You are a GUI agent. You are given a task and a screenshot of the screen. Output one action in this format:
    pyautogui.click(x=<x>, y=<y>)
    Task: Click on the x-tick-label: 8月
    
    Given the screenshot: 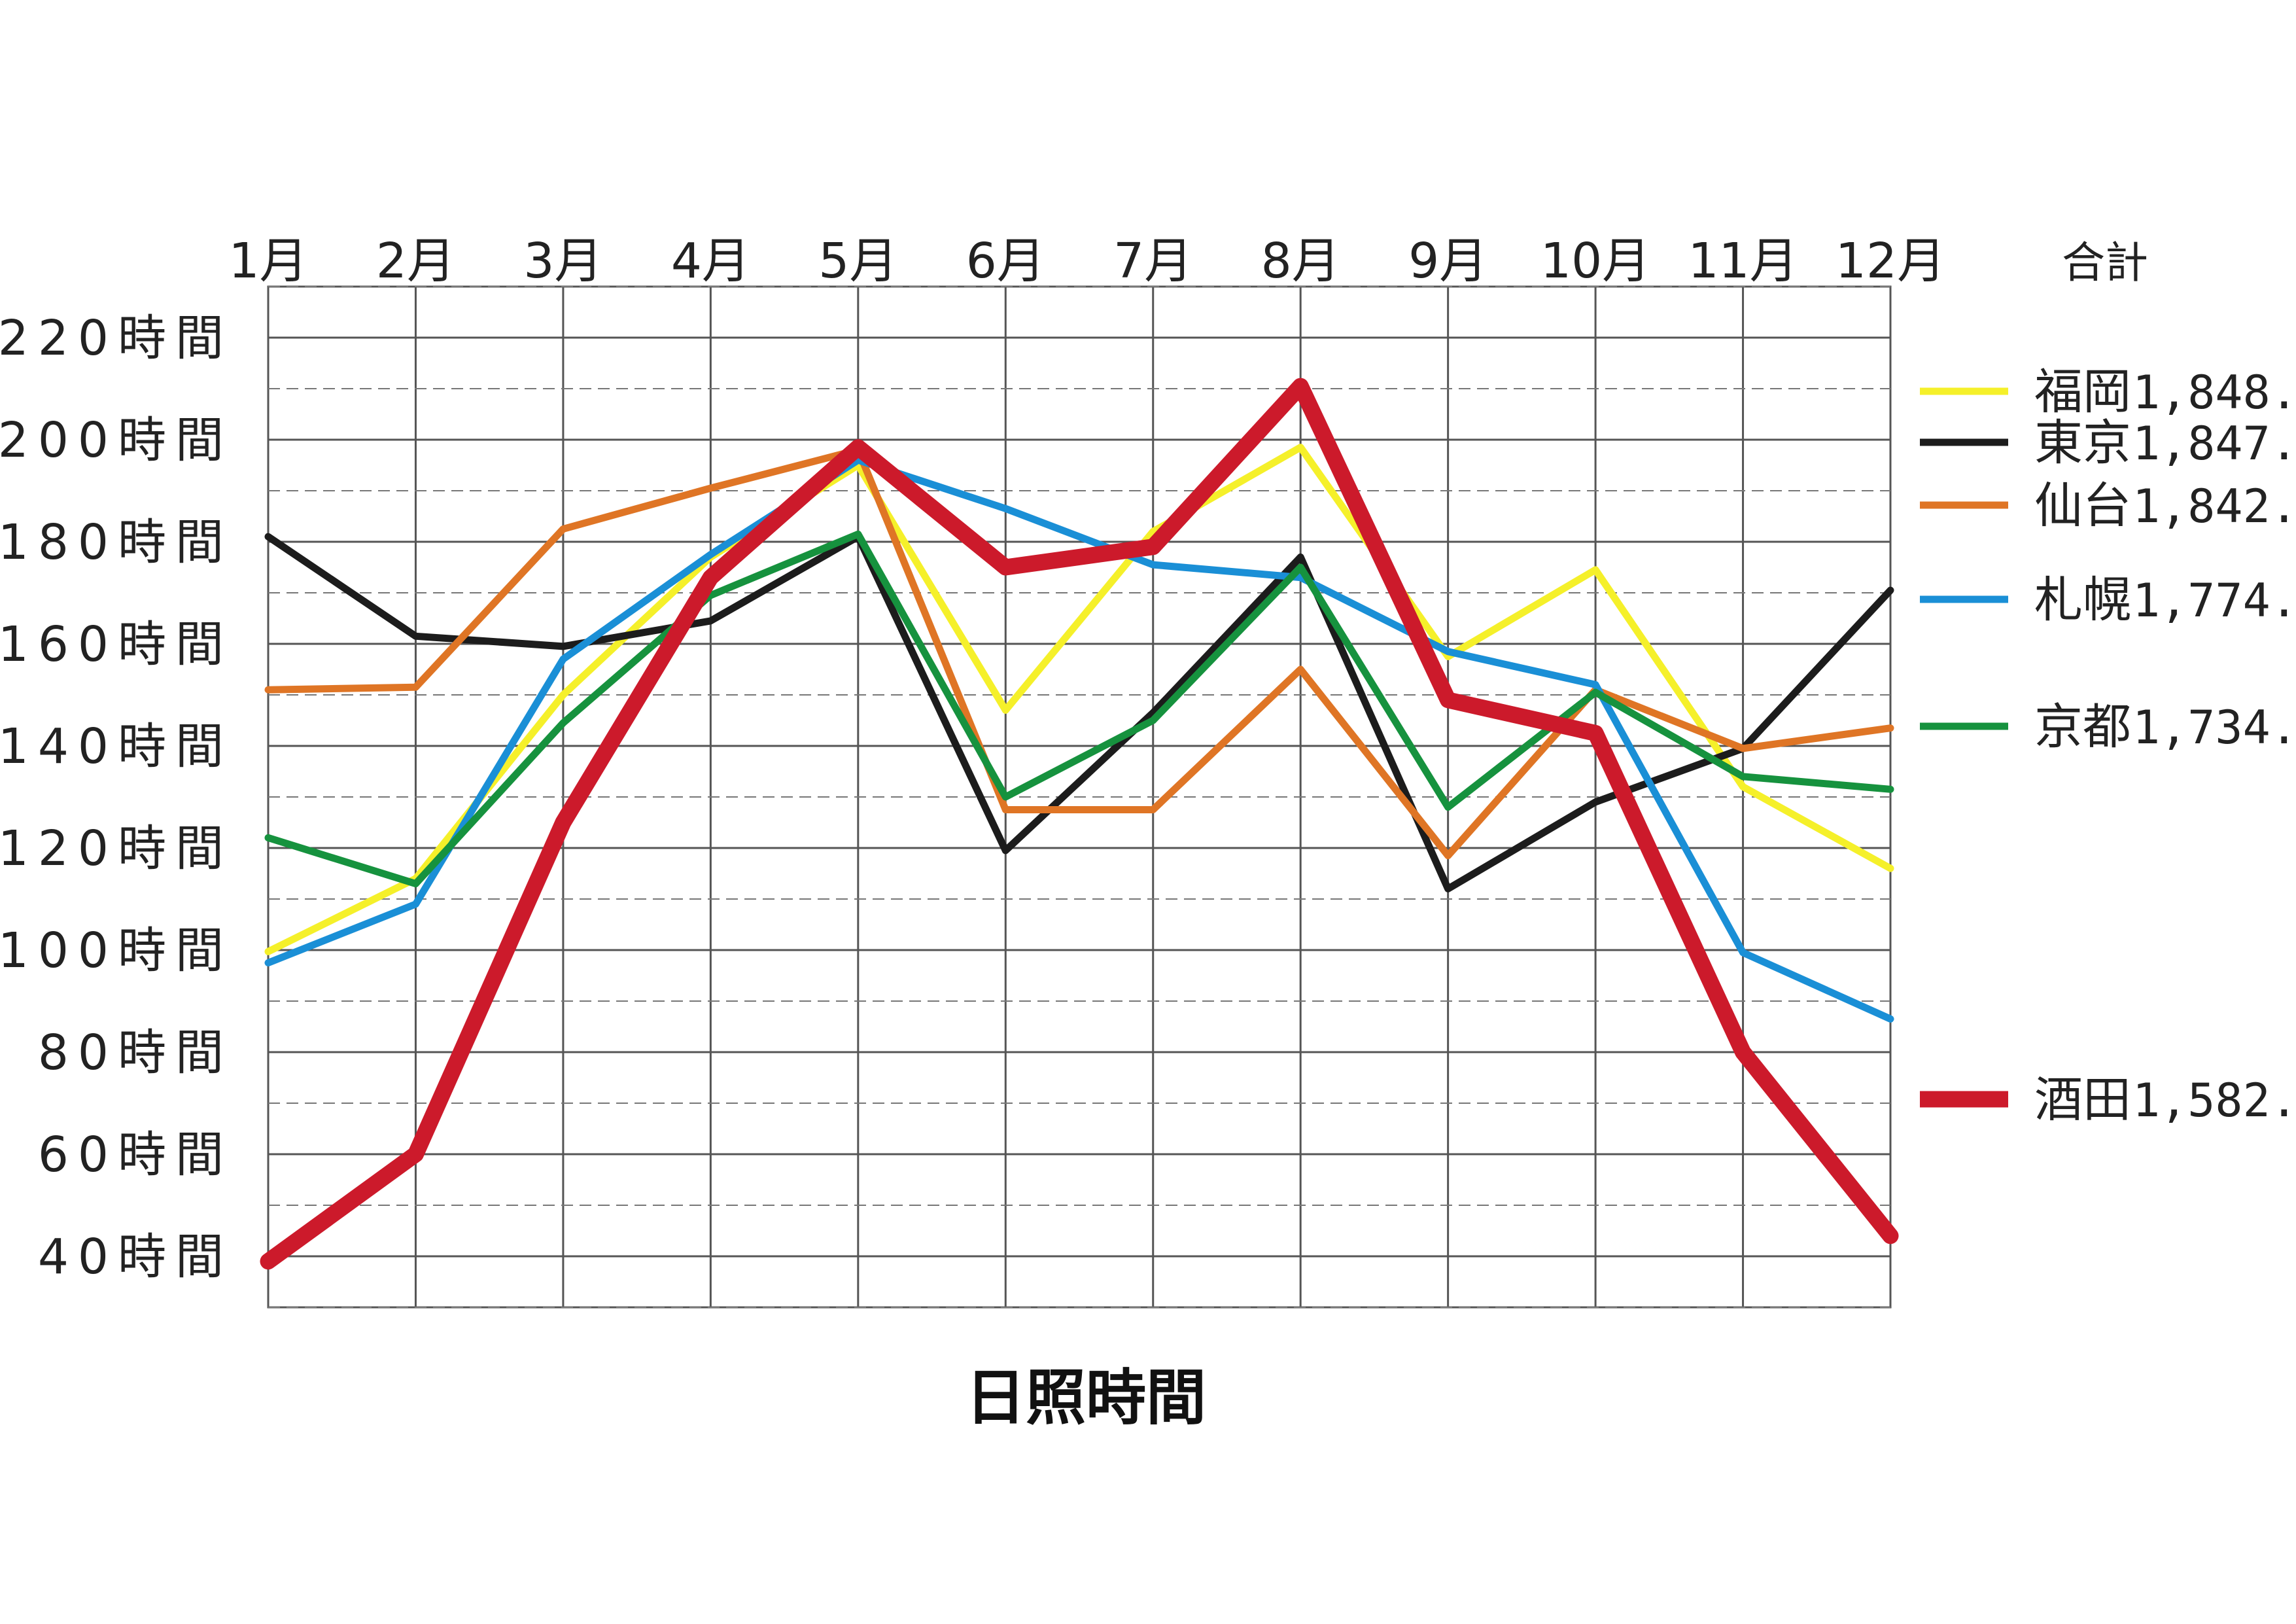 What is the action you would take?
    pyautogui.click(x=1300, y=261)
    